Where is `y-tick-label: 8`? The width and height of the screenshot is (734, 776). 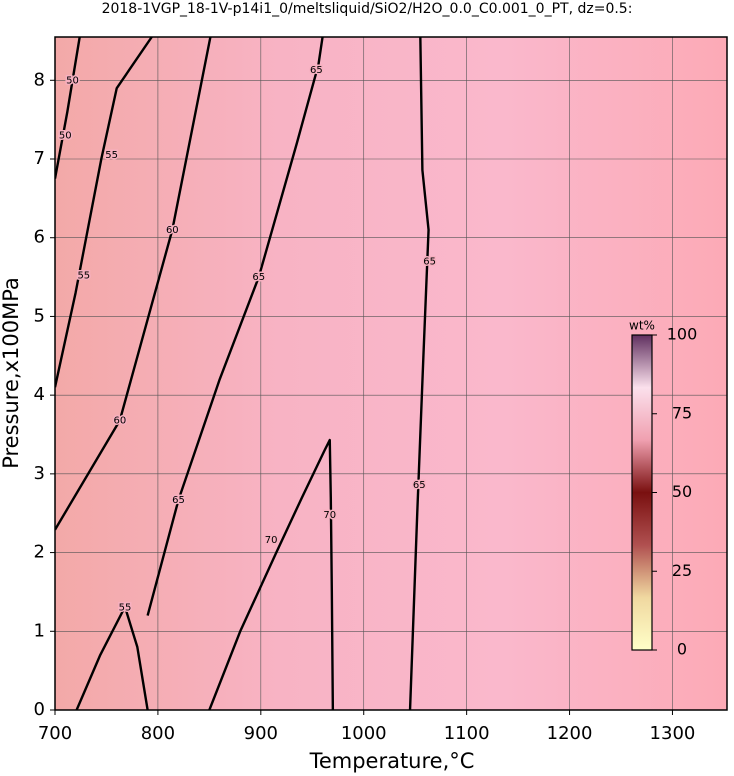 y-tick-label: 8 is located at coordinates (39, 79).